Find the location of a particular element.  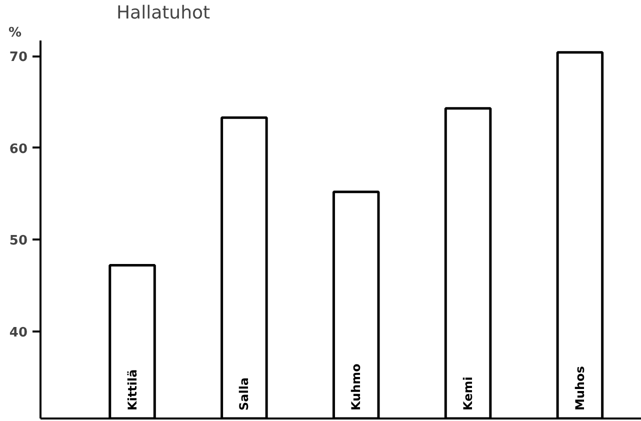

x-tick-label: Kuhmo is located at coordinates (356, 387).